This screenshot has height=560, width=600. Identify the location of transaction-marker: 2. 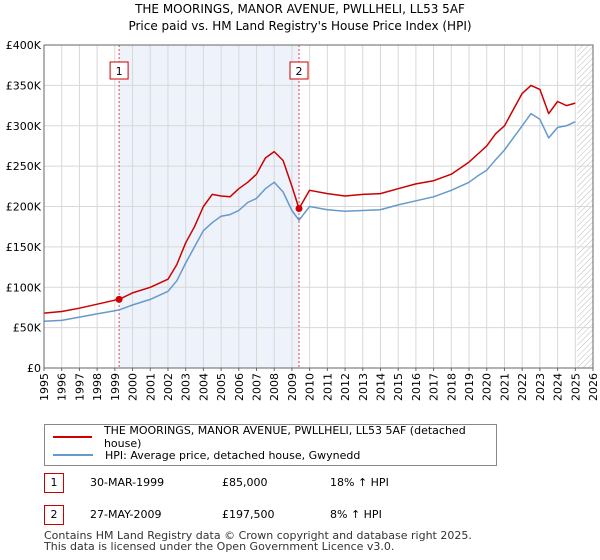
(54, 515).